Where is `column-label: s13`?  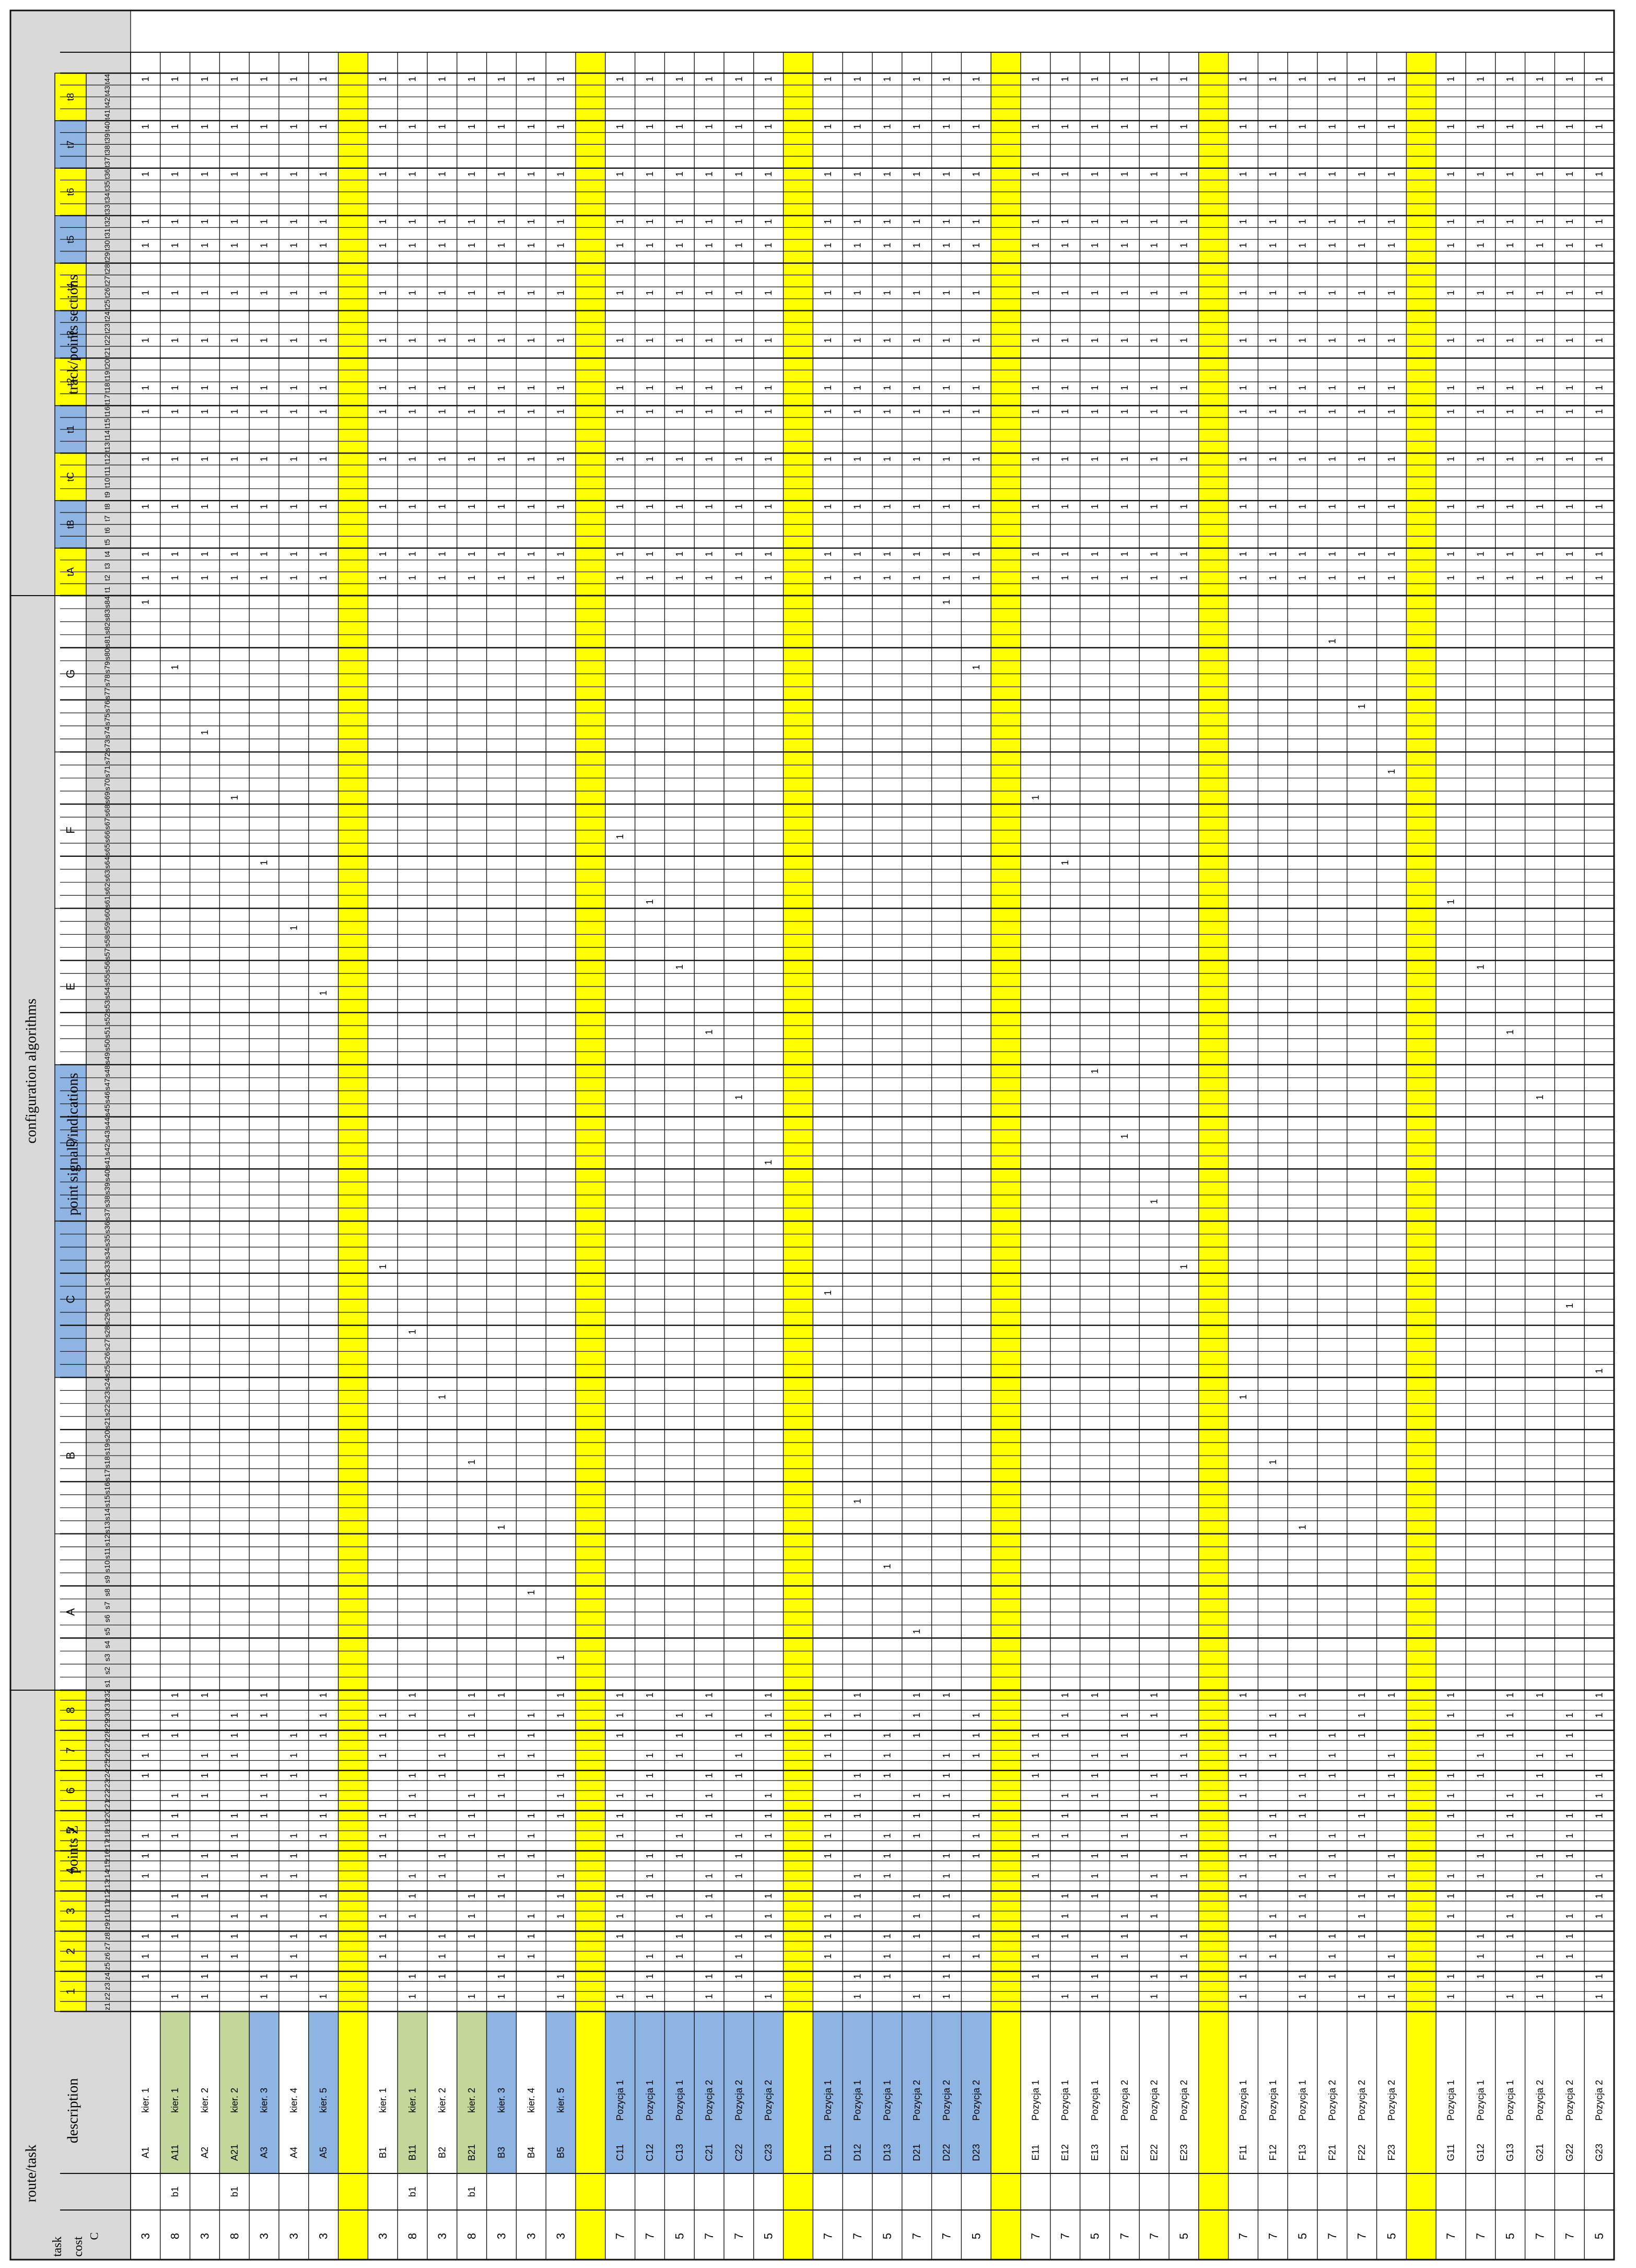
column-label: s13 is located at coordinates (107, 1527).